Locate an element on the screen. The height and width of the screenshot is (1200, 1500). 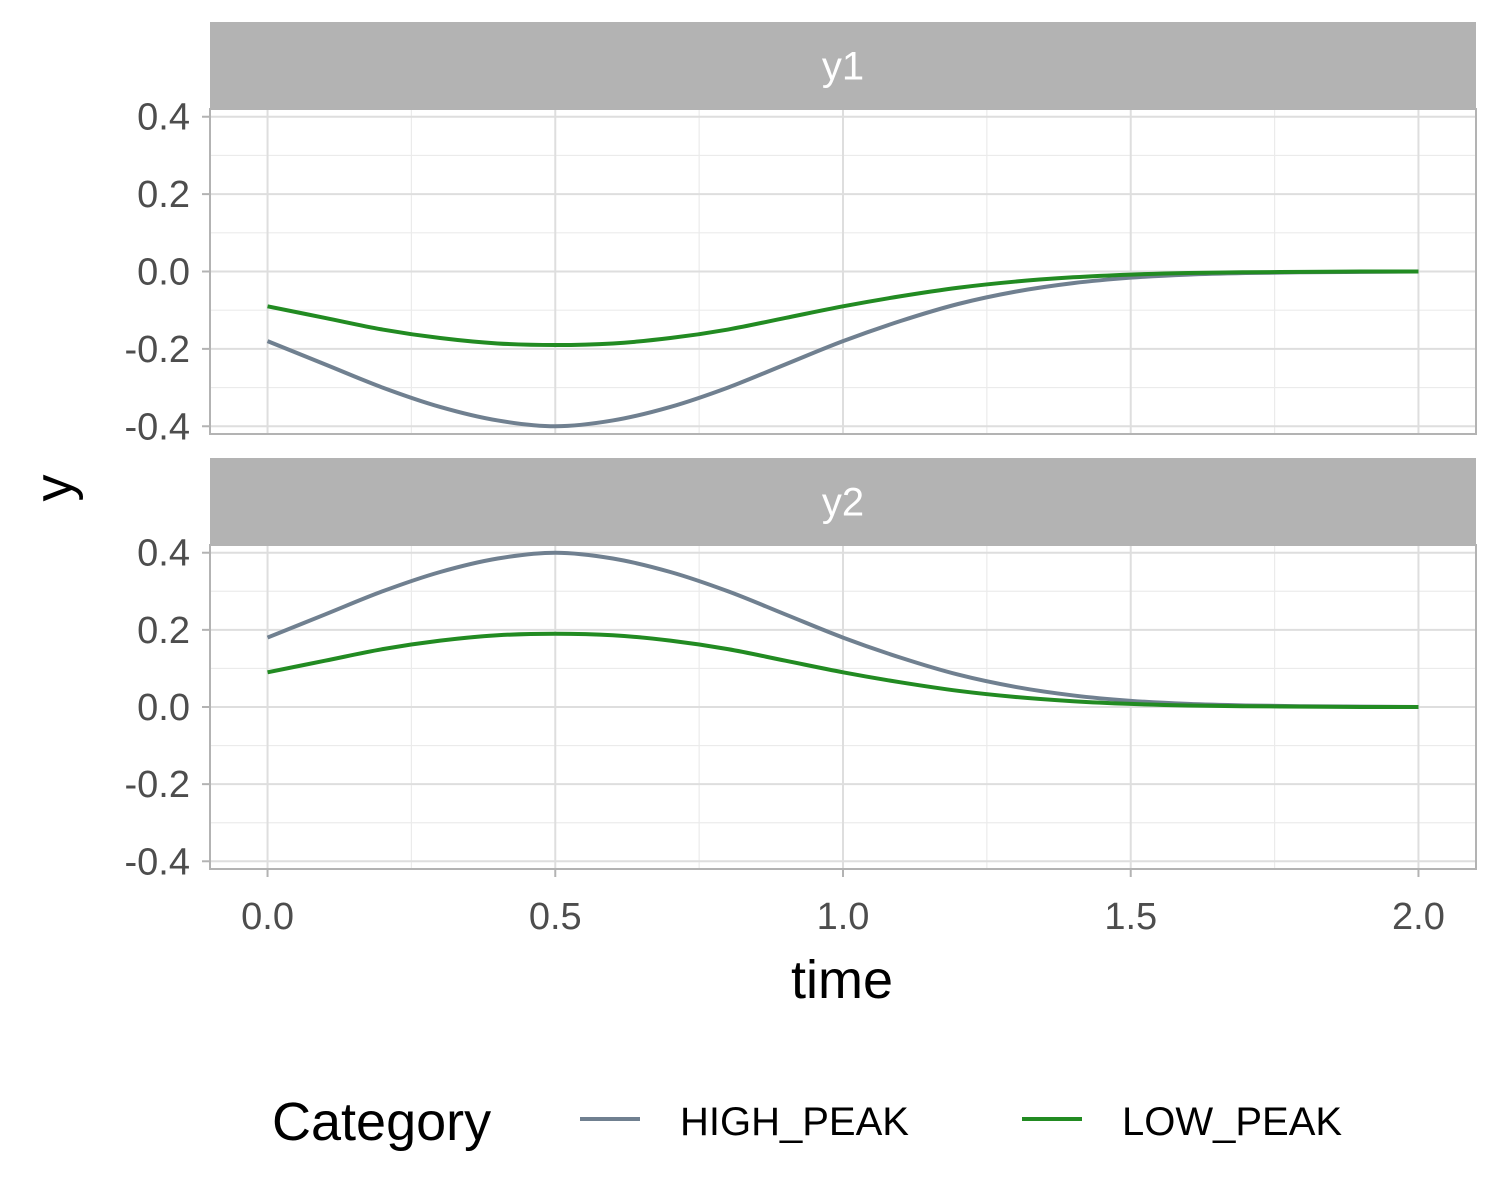
legend-label-low-peak: LOW_PEAK is located at coordinates (1232, 1122).